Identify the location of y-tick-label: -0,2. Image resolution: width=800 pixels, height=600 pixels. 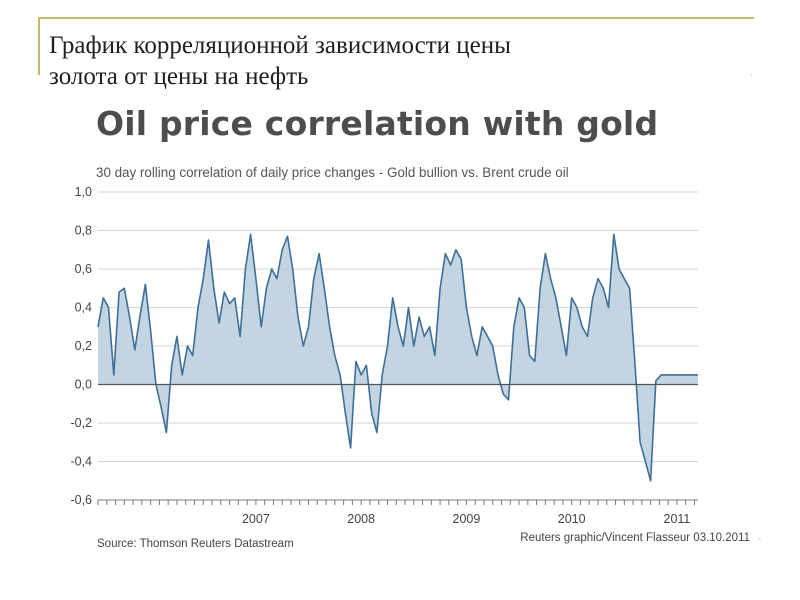
(81, 423).